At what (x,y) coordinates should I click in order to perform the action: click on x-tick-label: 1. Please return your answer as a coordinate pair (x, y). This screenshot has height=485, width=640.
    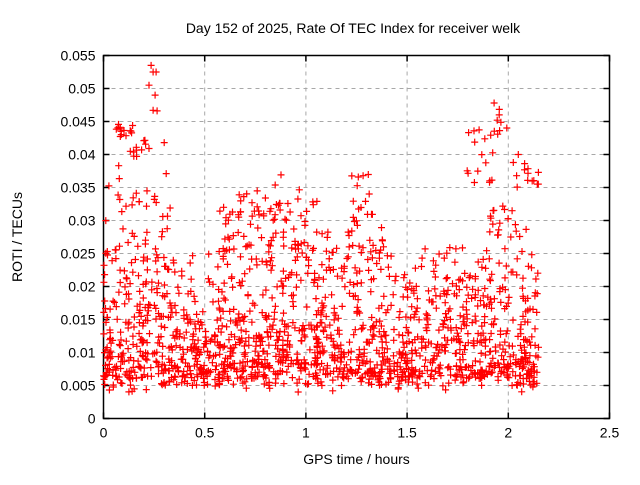
    Looking at the image, I should click on (306, 433).